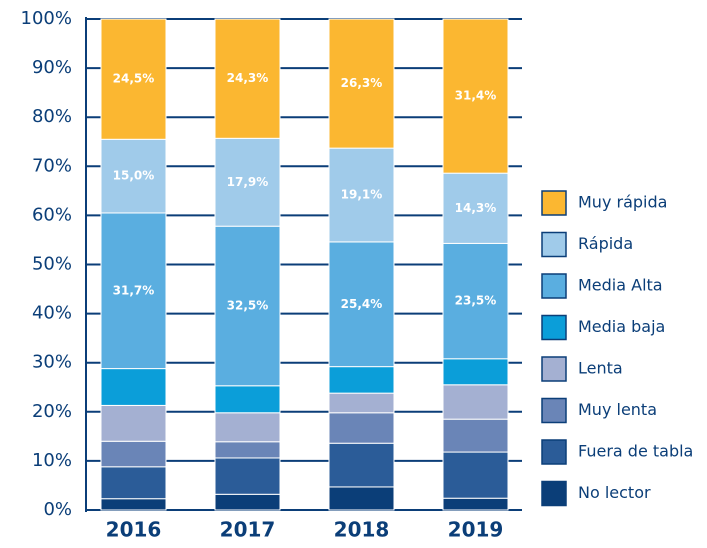 Image resolution: width=707 pixels, height=548 pixels. I want to click on value-label: 31,4%, so click(476, 96).